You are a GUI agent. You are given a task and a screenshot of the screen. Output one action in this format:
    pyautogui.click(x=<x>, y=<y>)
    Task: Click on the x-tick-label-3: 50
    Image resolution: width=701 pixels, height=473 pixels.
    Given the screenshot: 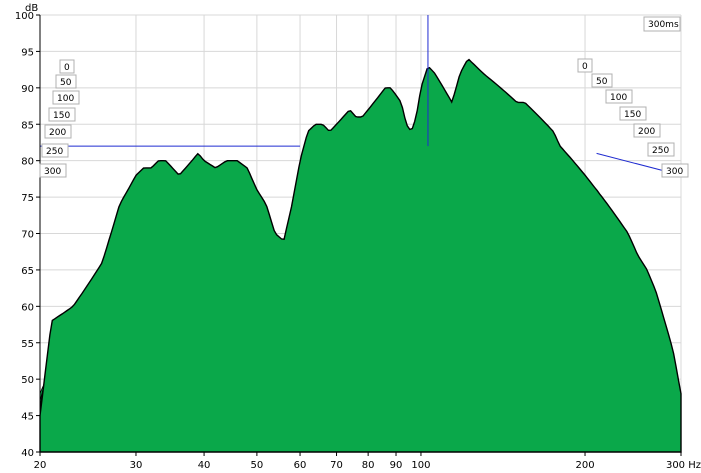 What is the action you would take?
    pyautogui.click(x=257, y=465)
    